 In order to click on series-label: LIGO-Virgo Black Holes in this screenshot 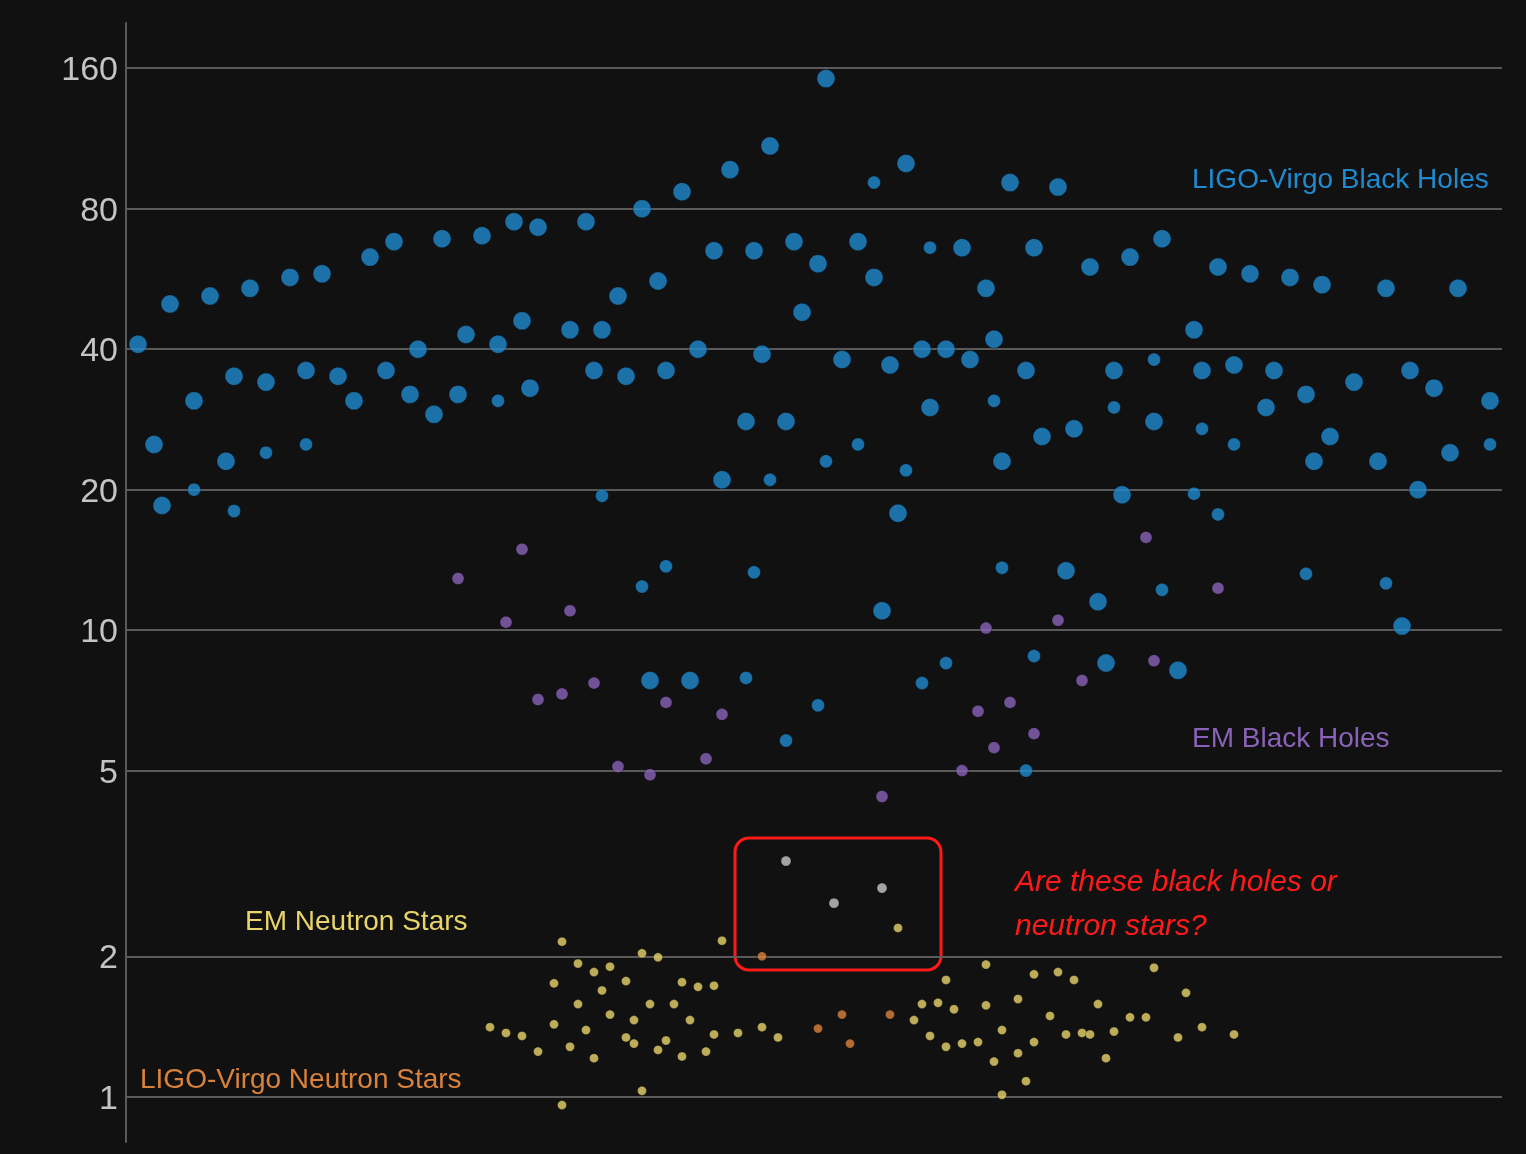, I will do `click(1340, 178)`.